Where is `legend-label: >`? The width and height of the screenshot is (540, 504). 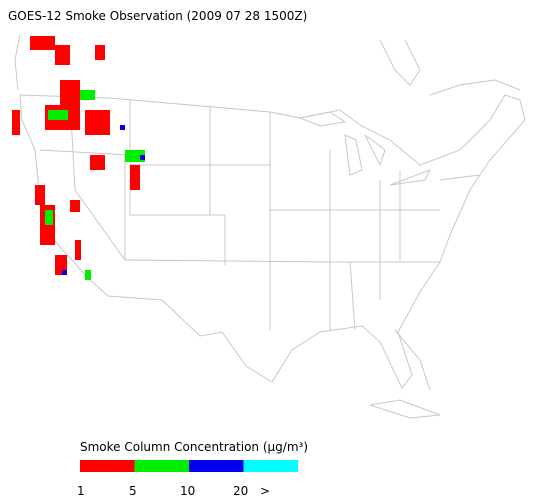
legend-label: > is located at coordinates (265, 491).